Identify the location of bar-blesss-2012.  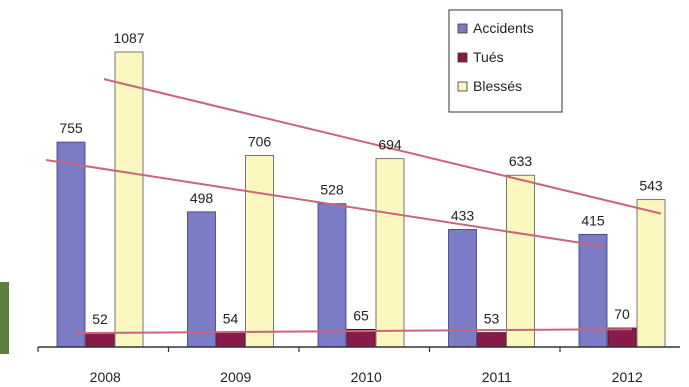
(651, 273).